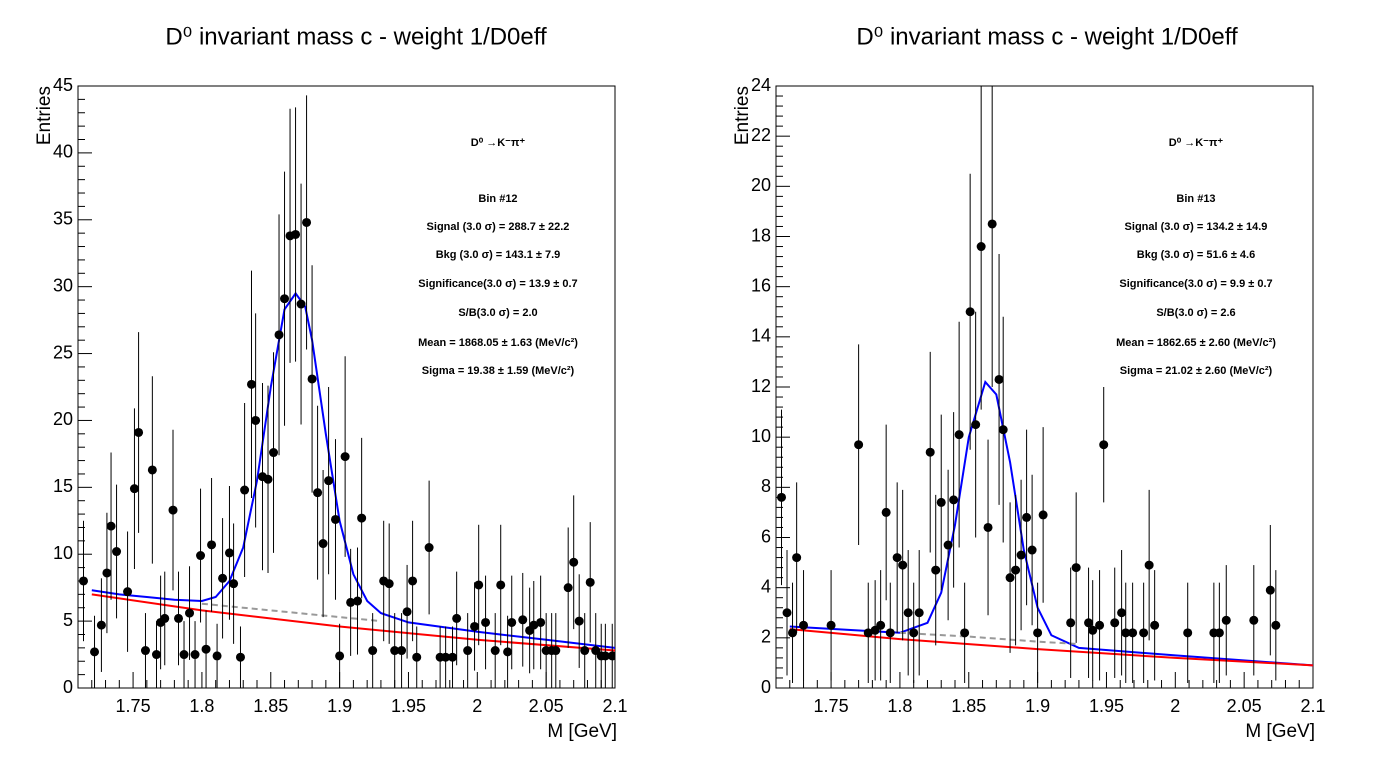 This screenshot has height=772, width=1396. I want to click on y-tick-label: 24, so click(761, 85).